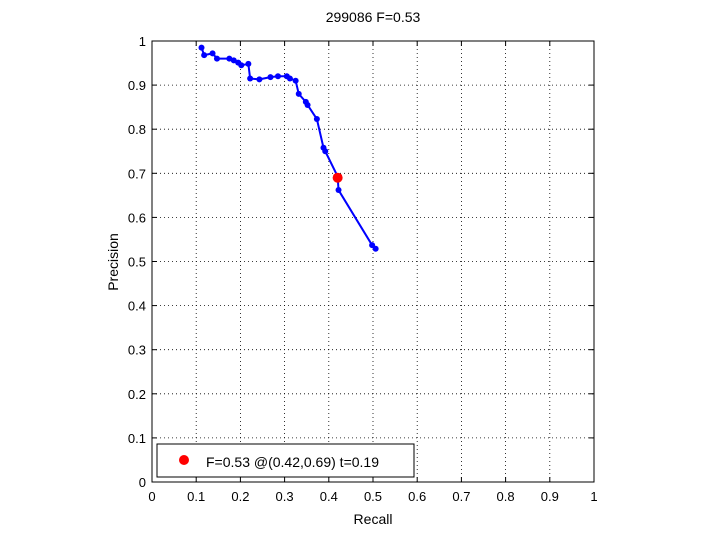 Image resolution: width=720 pixels, height=545 pixels. I want to click on legend: F=0.53 @(0.42,0.69) t=0.19, so click(285, 460).